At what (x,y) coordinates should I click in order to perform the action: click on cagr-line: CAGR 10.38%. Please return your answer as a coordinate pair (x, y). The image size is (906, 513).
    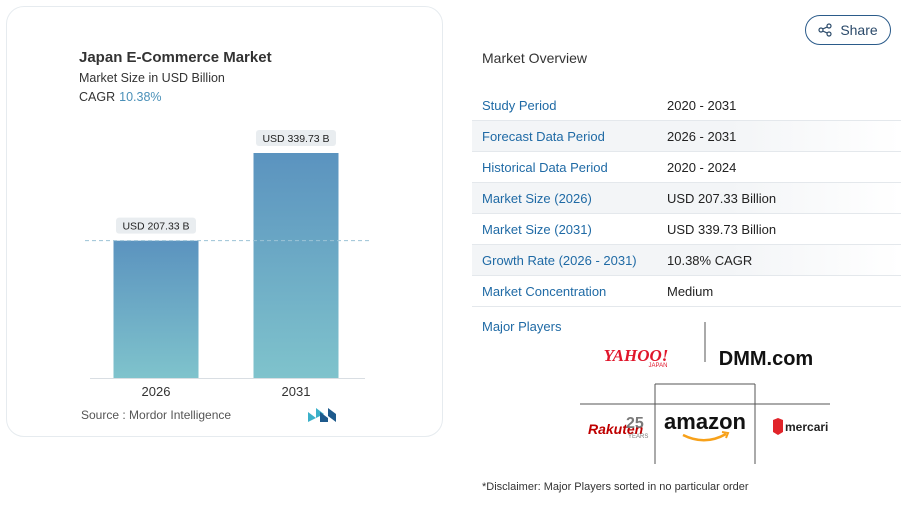
    Looking at the image, I should click on (120, 97).